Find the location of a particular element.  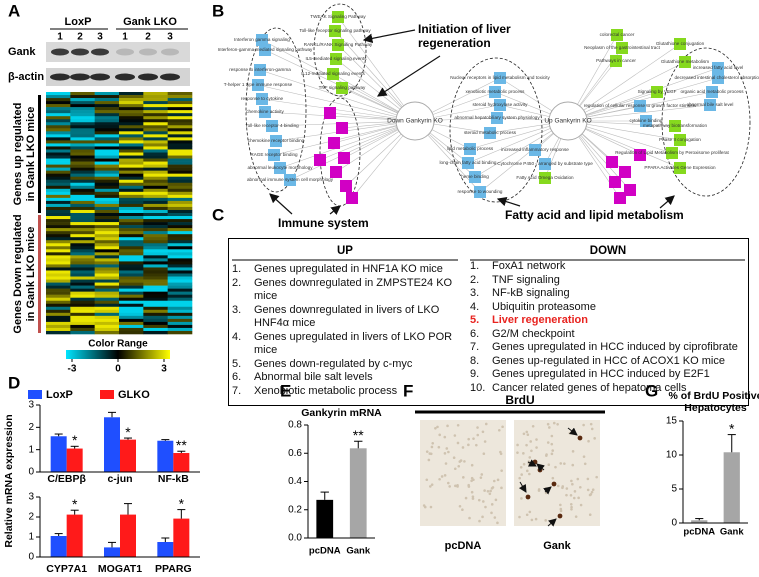

item-text: Genes downregulated in ZMPSTE24 KO mice is located at coordinates (353, 289).